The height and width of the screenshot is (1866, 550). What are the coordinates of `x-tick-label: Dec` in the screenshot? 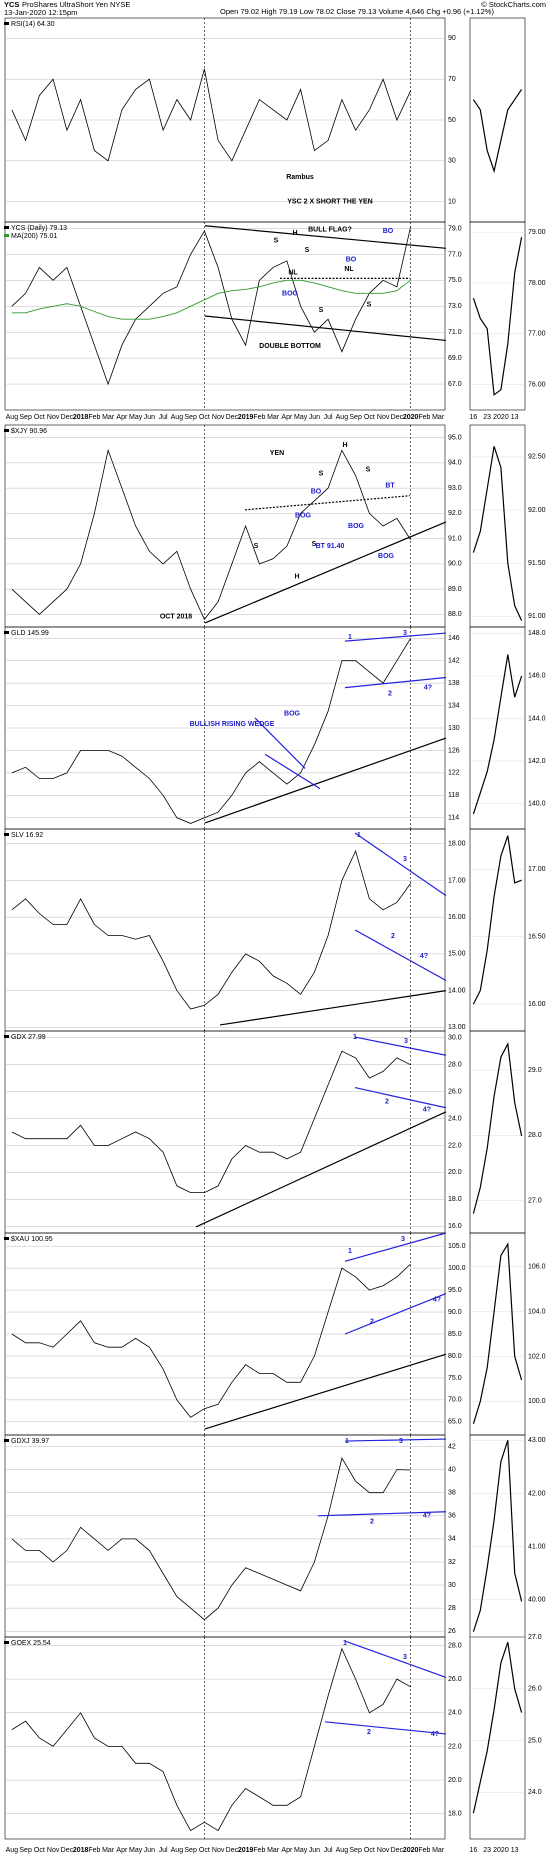 It's located at (232, 417).